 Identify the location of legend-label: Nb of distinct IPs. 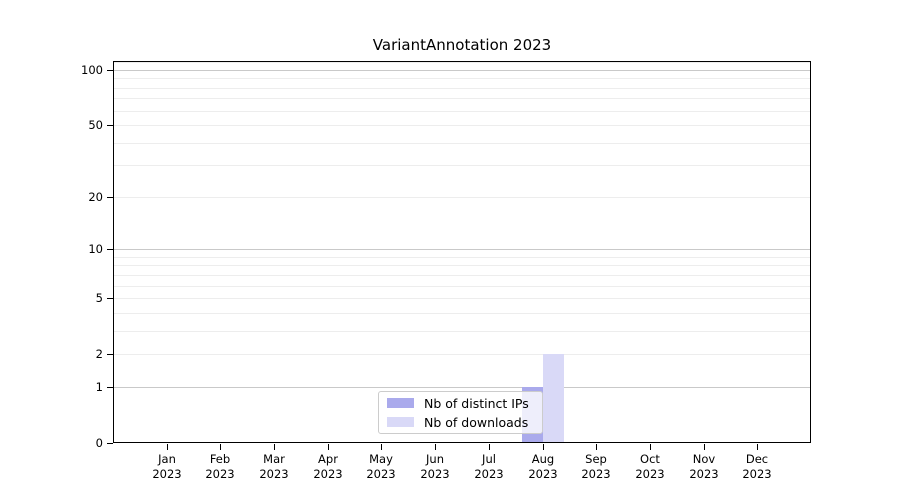
(476, 403).